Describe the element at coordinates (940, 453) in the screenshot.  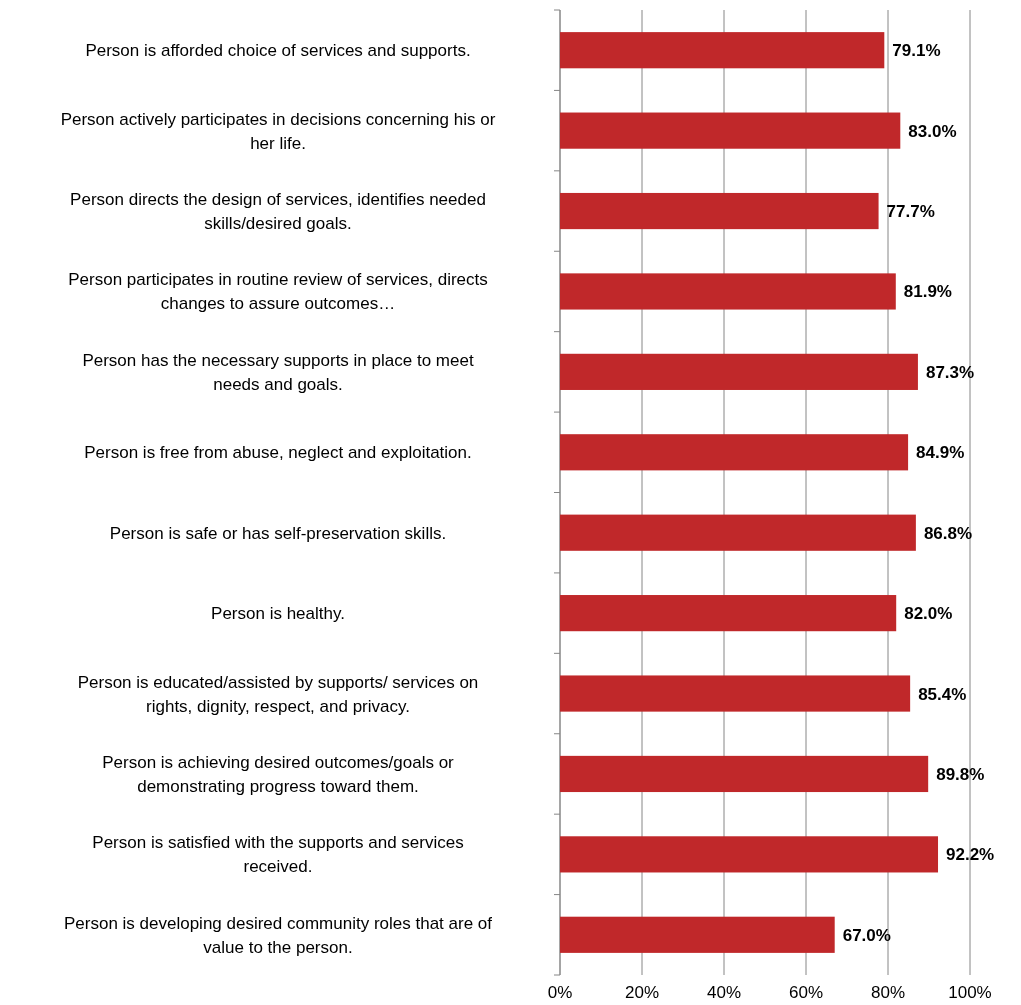
I see `data-label: 84.9%` at that location.